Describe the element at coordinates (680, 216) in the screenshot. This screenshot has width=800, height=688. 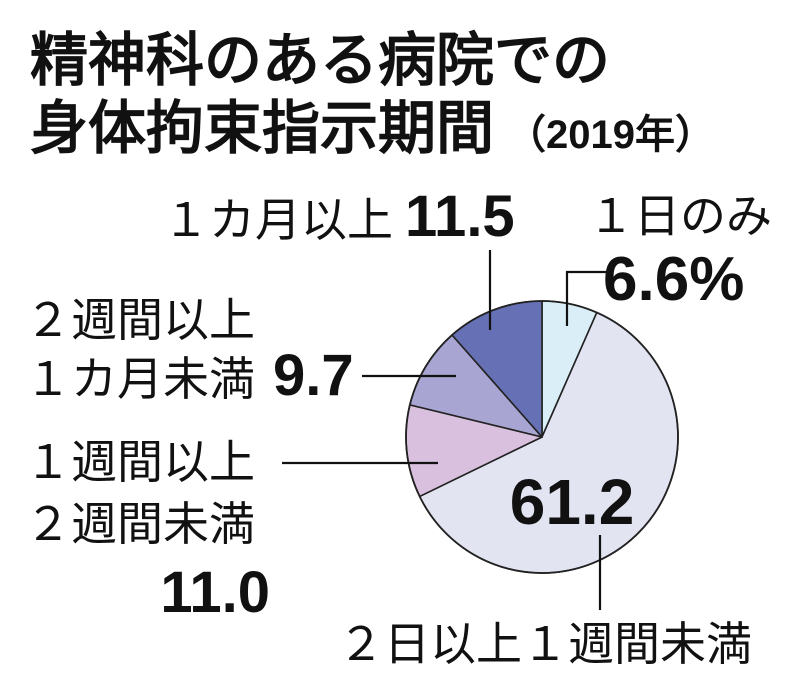
I see `label-1-day-only-text: １日のみ` at that location.